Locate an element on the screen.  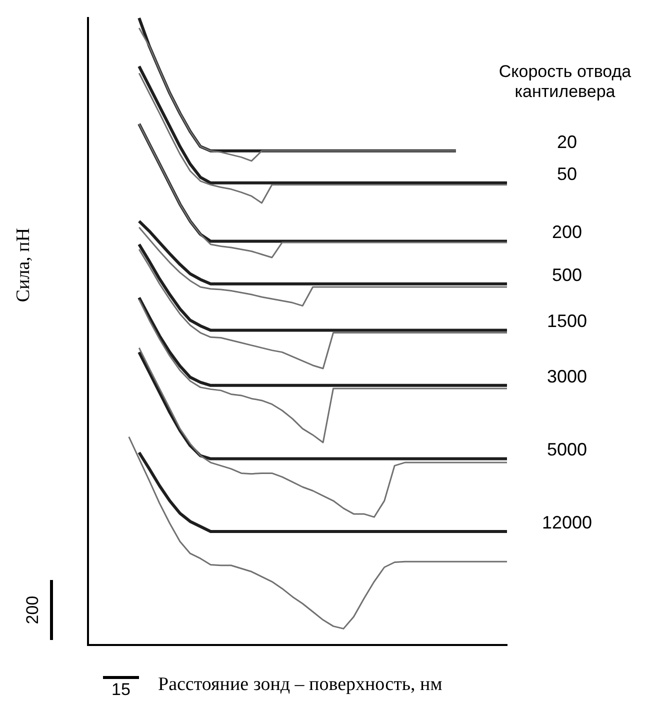
text: 1500 is located at coordinates (567, 321).